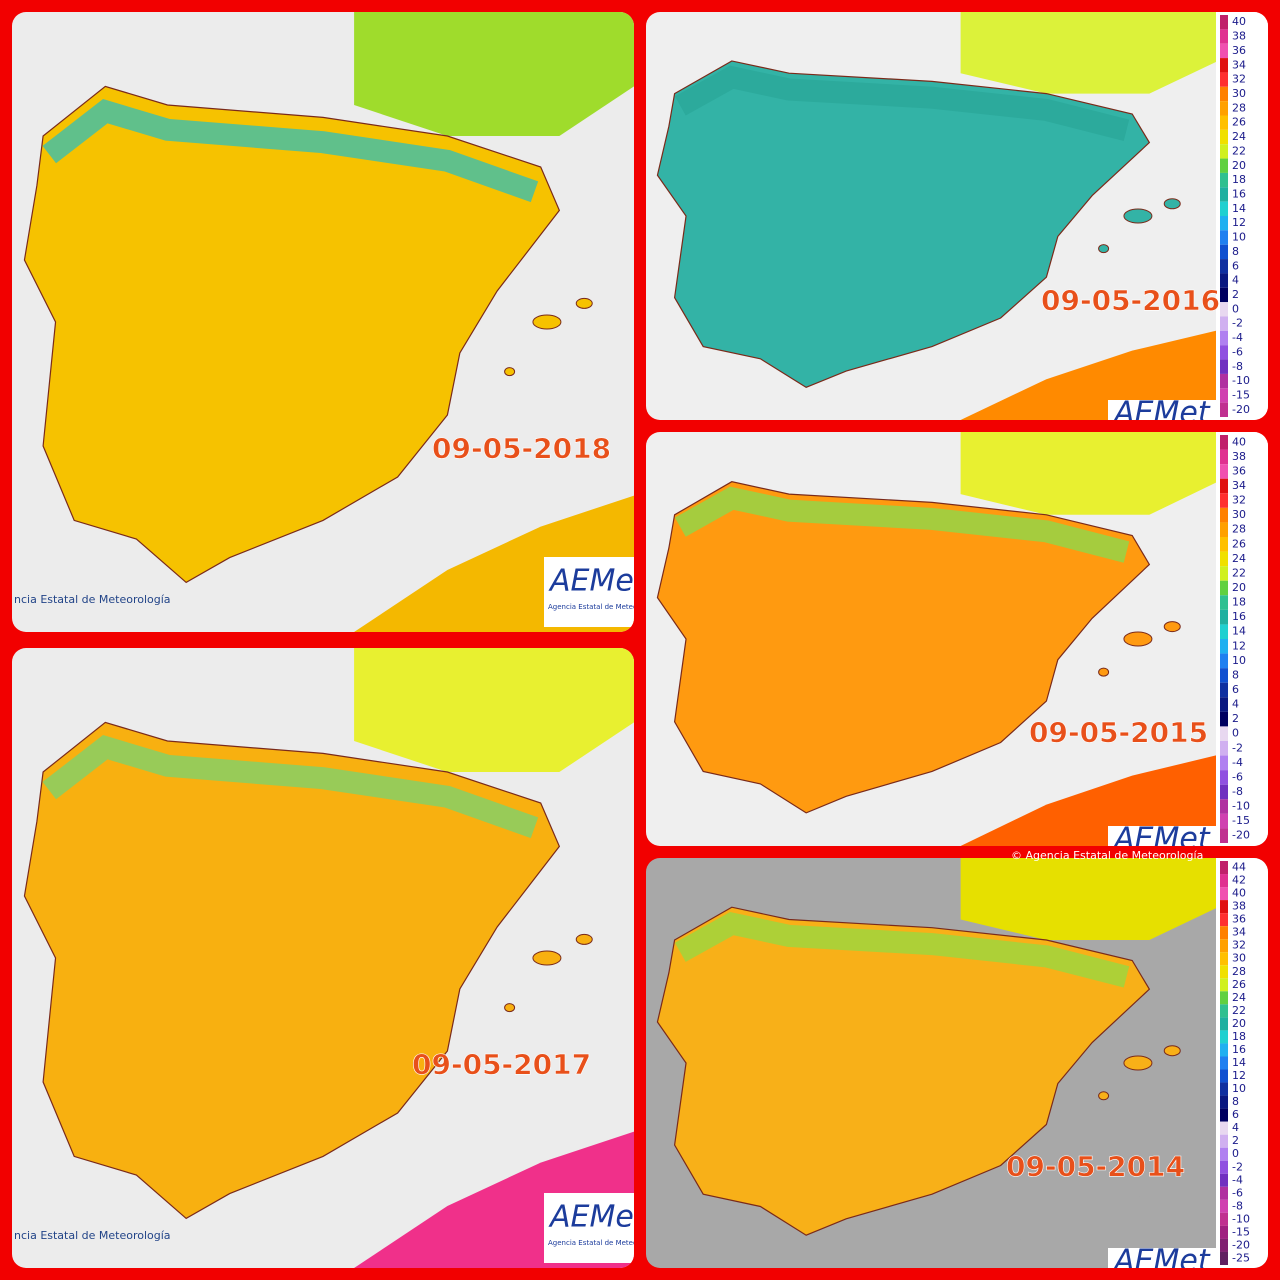 The width and height of the screenshot is (1280, 1280). What do you see at coordinates (1235, 1114) in the screenshot?
I see `legend-label: 6` at bounding box center [1235, 1114].